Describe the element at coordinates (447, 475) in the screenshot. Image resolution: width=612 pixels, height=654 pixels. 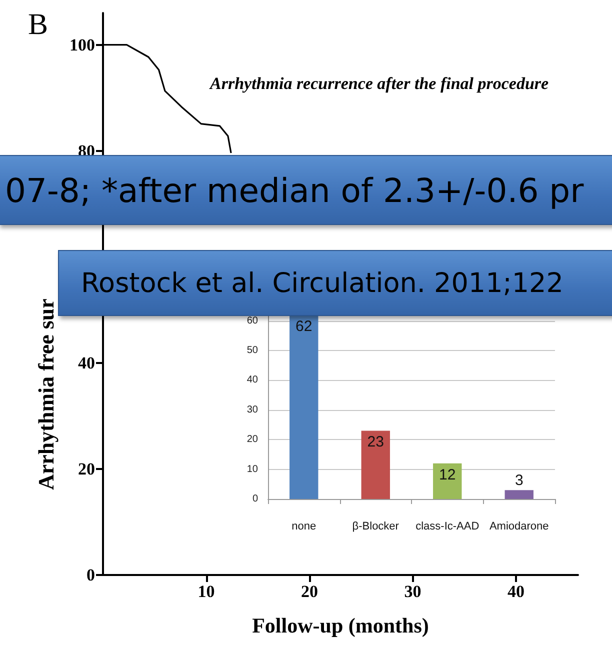
I see `data-label: 12` at that location.